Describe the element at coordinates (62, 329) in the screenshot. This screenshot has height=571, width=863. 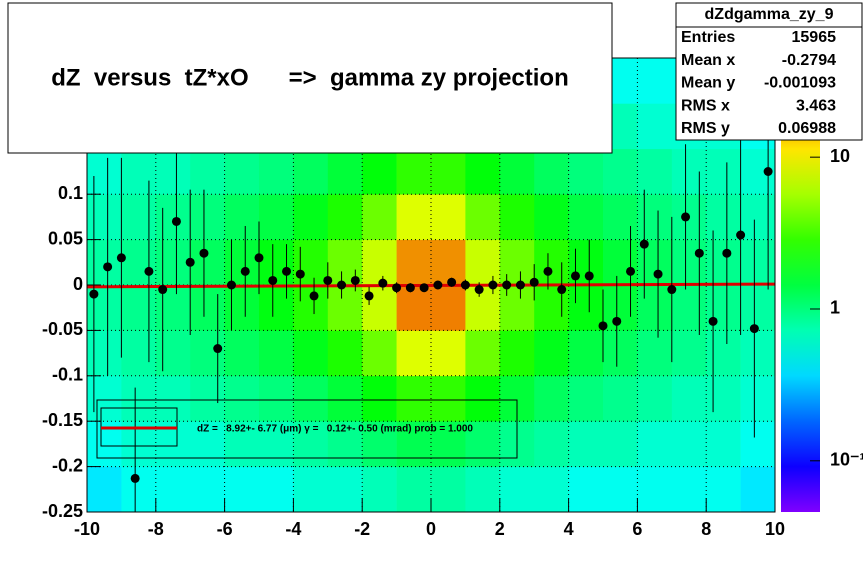
I see `y-tick-label: -0.05` at that location.